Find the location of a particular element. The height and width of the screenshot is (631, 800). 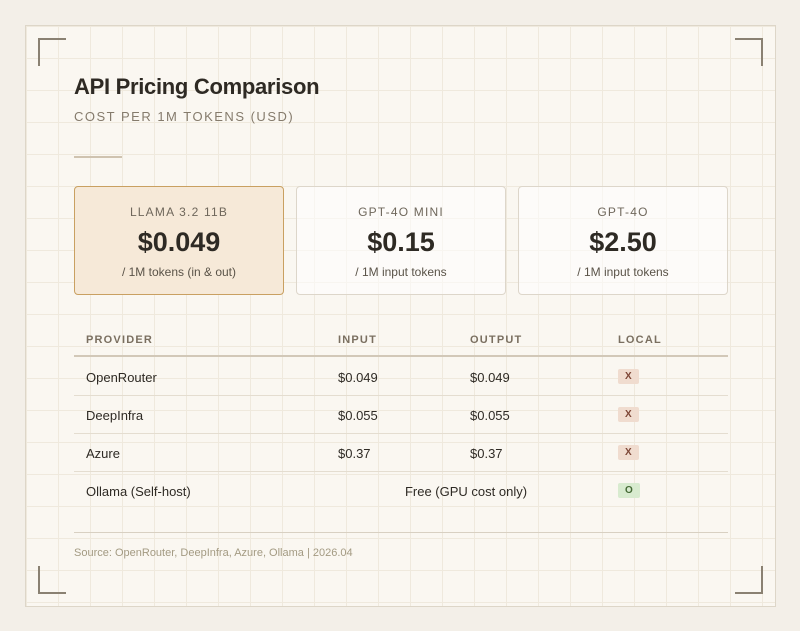

cell: OpenRouter is located at coordinates (121, 377).